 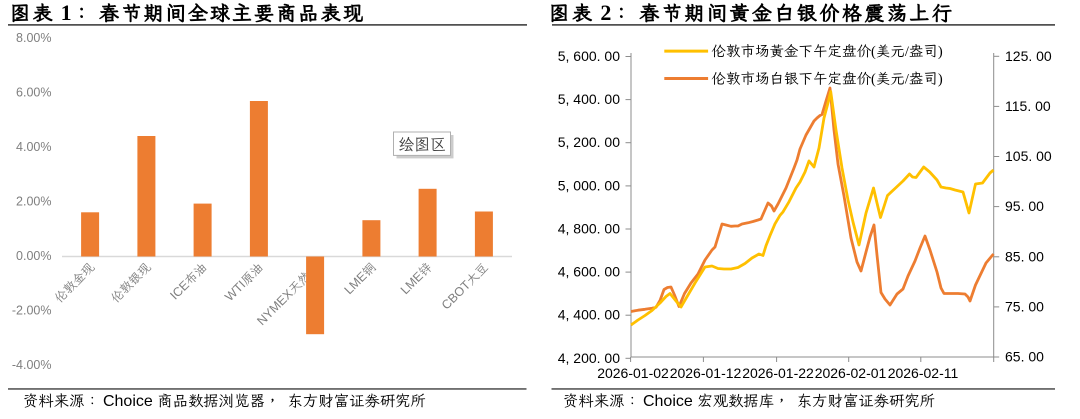 I want to click on svg-text: 95. 00, so click(x=1024, y=206).